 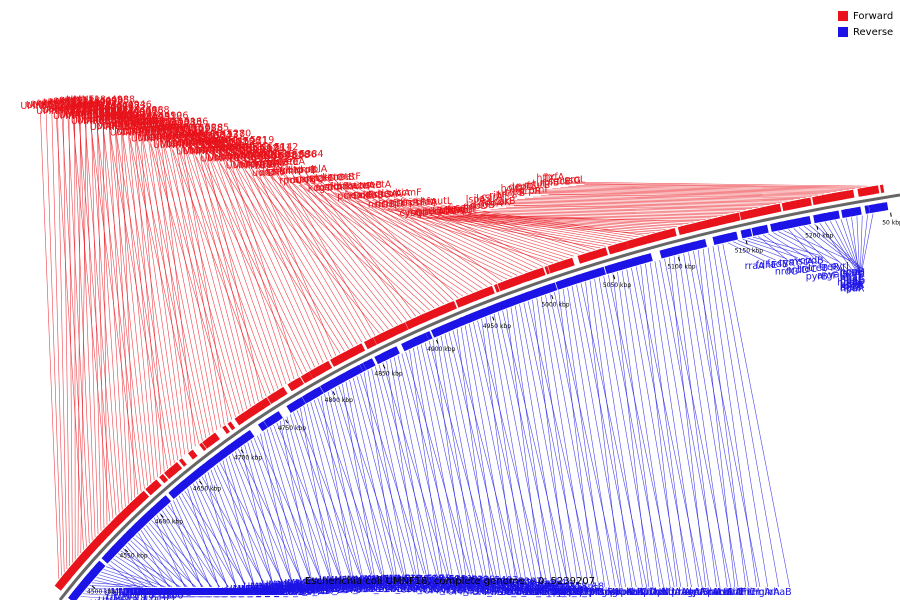 I want to click on reverse-gene-label: ntrC, so click(x=637, y=592).